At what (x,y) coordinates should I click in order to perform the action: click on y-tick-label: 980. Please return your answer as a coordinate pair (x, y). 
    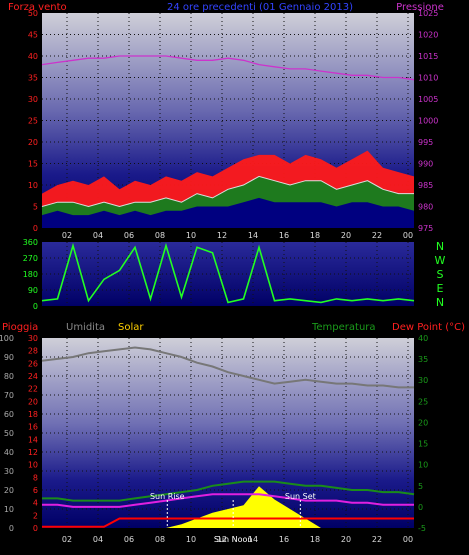
    Looking at the image, I should click on (425, 207).